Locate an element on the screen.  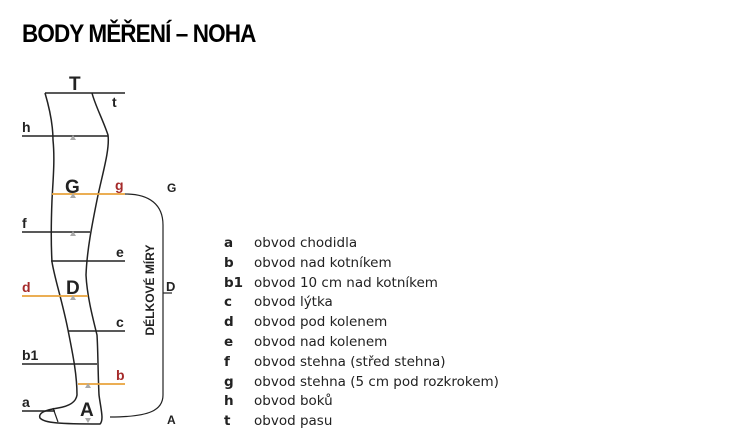
label-T: T is located at coordinates (75, 84).